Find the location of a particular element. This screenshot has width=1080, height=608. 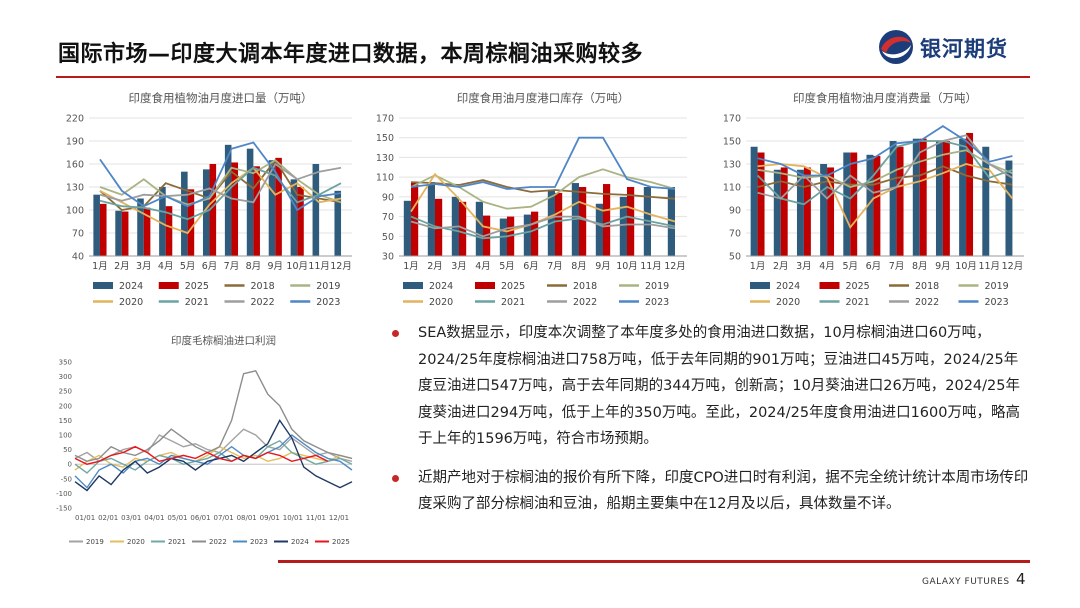

profit-line-2024 is located at coordinates (213, 455).